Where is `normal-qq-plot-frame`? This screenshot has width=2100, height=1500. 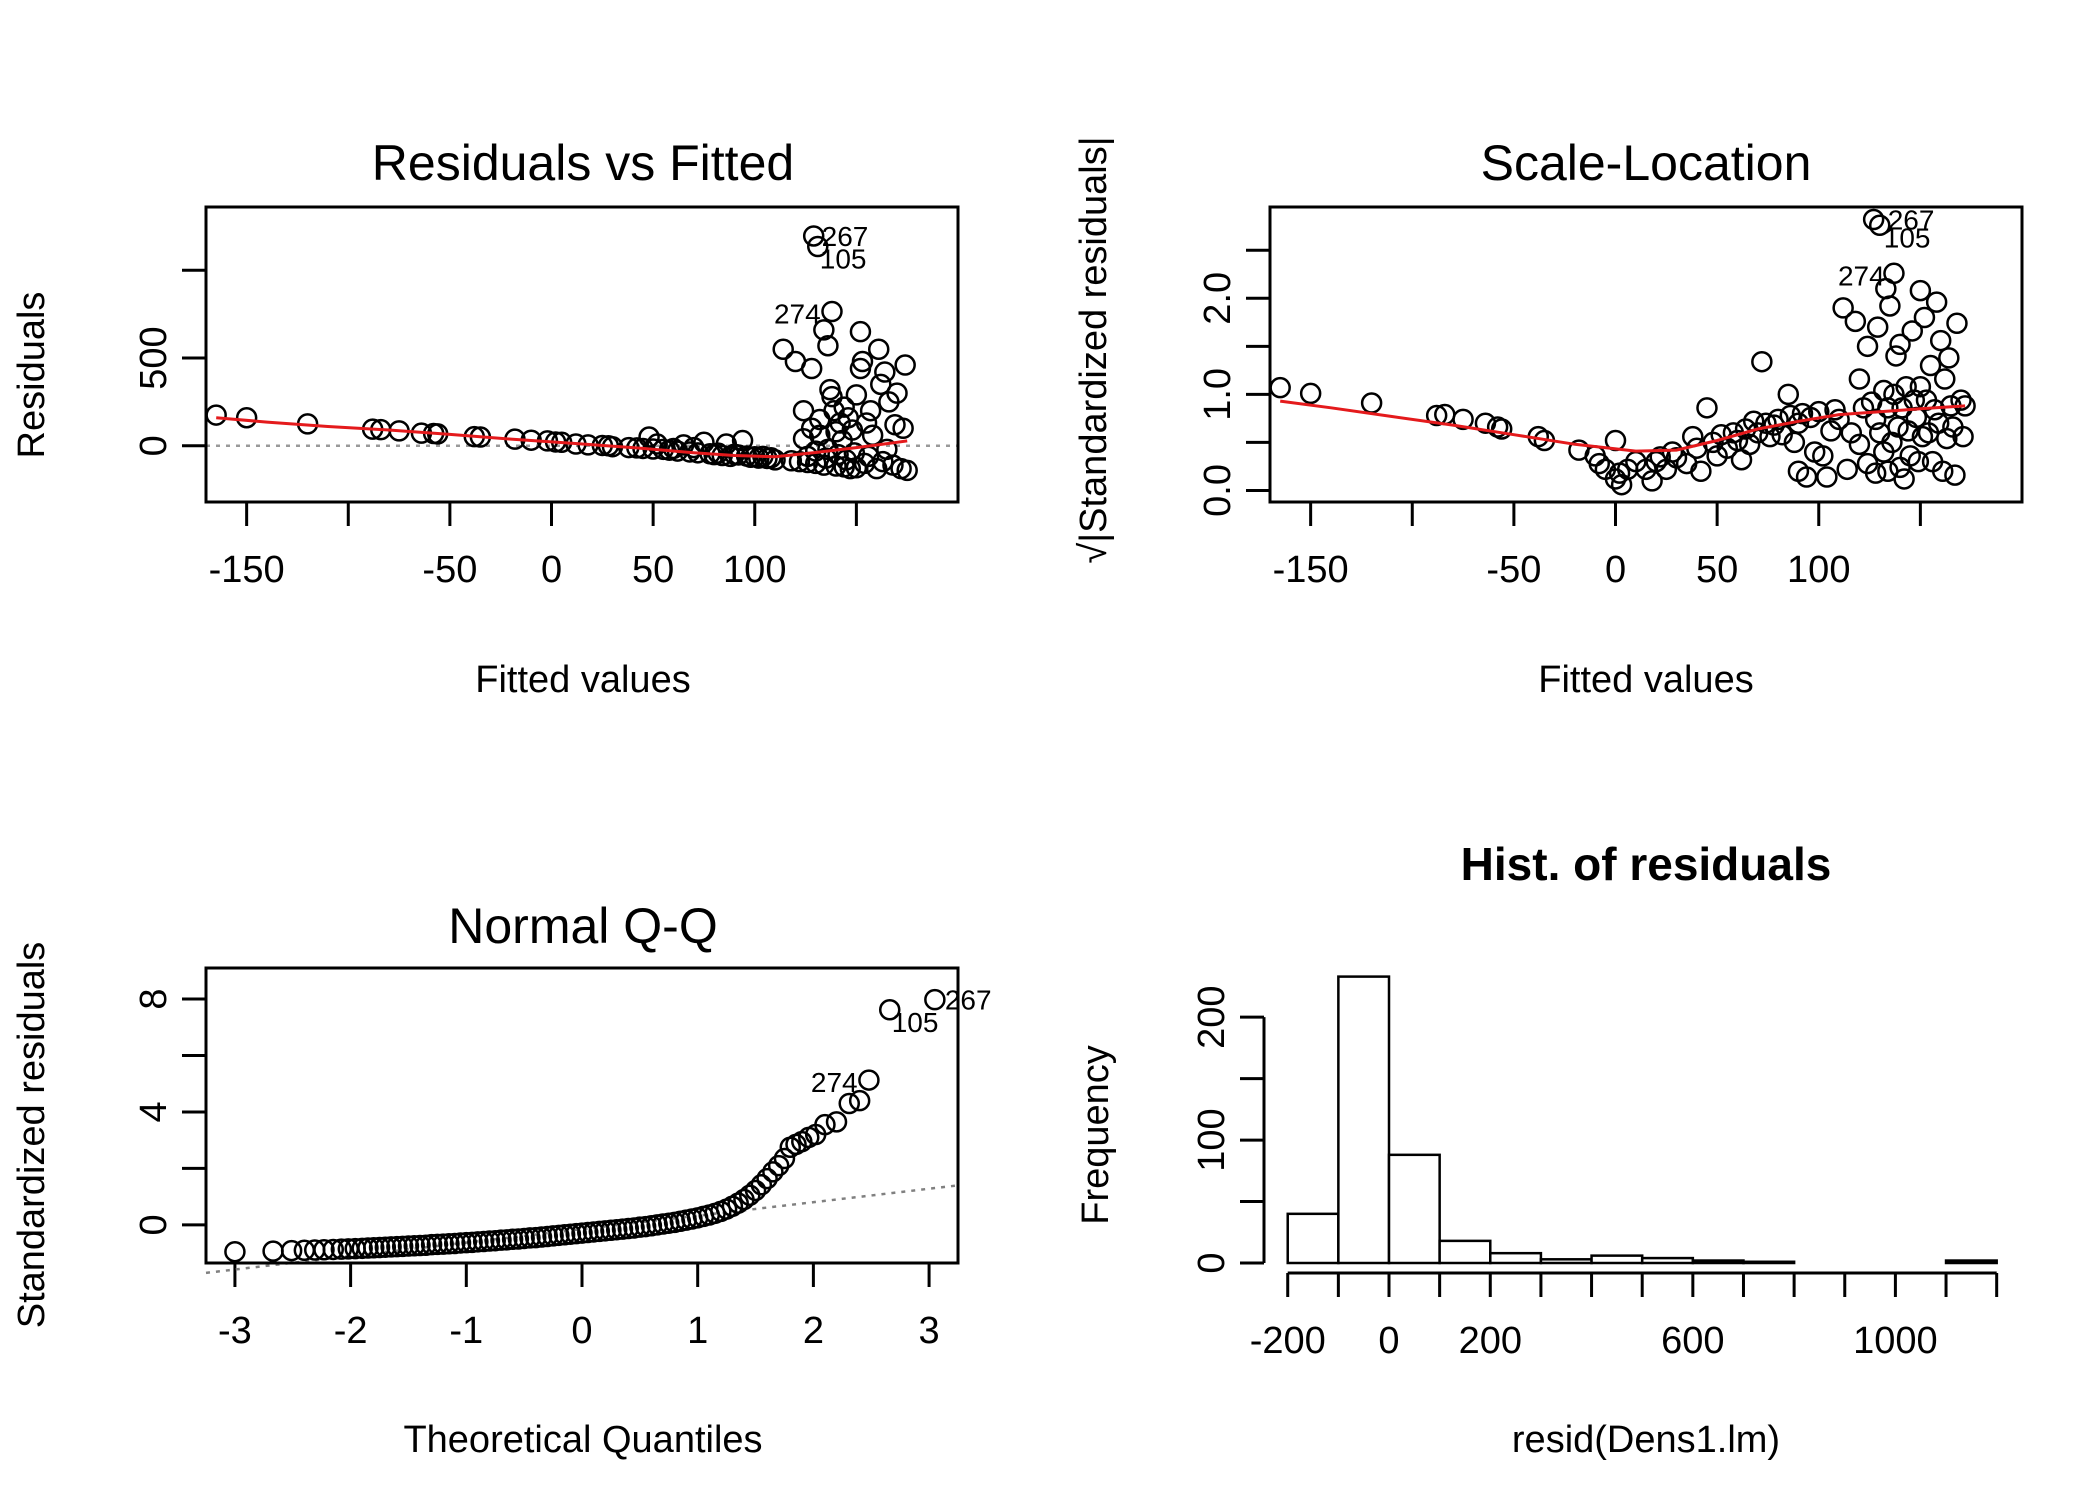 normal-qq-plot-frame is located at coordinates (582, 1115).